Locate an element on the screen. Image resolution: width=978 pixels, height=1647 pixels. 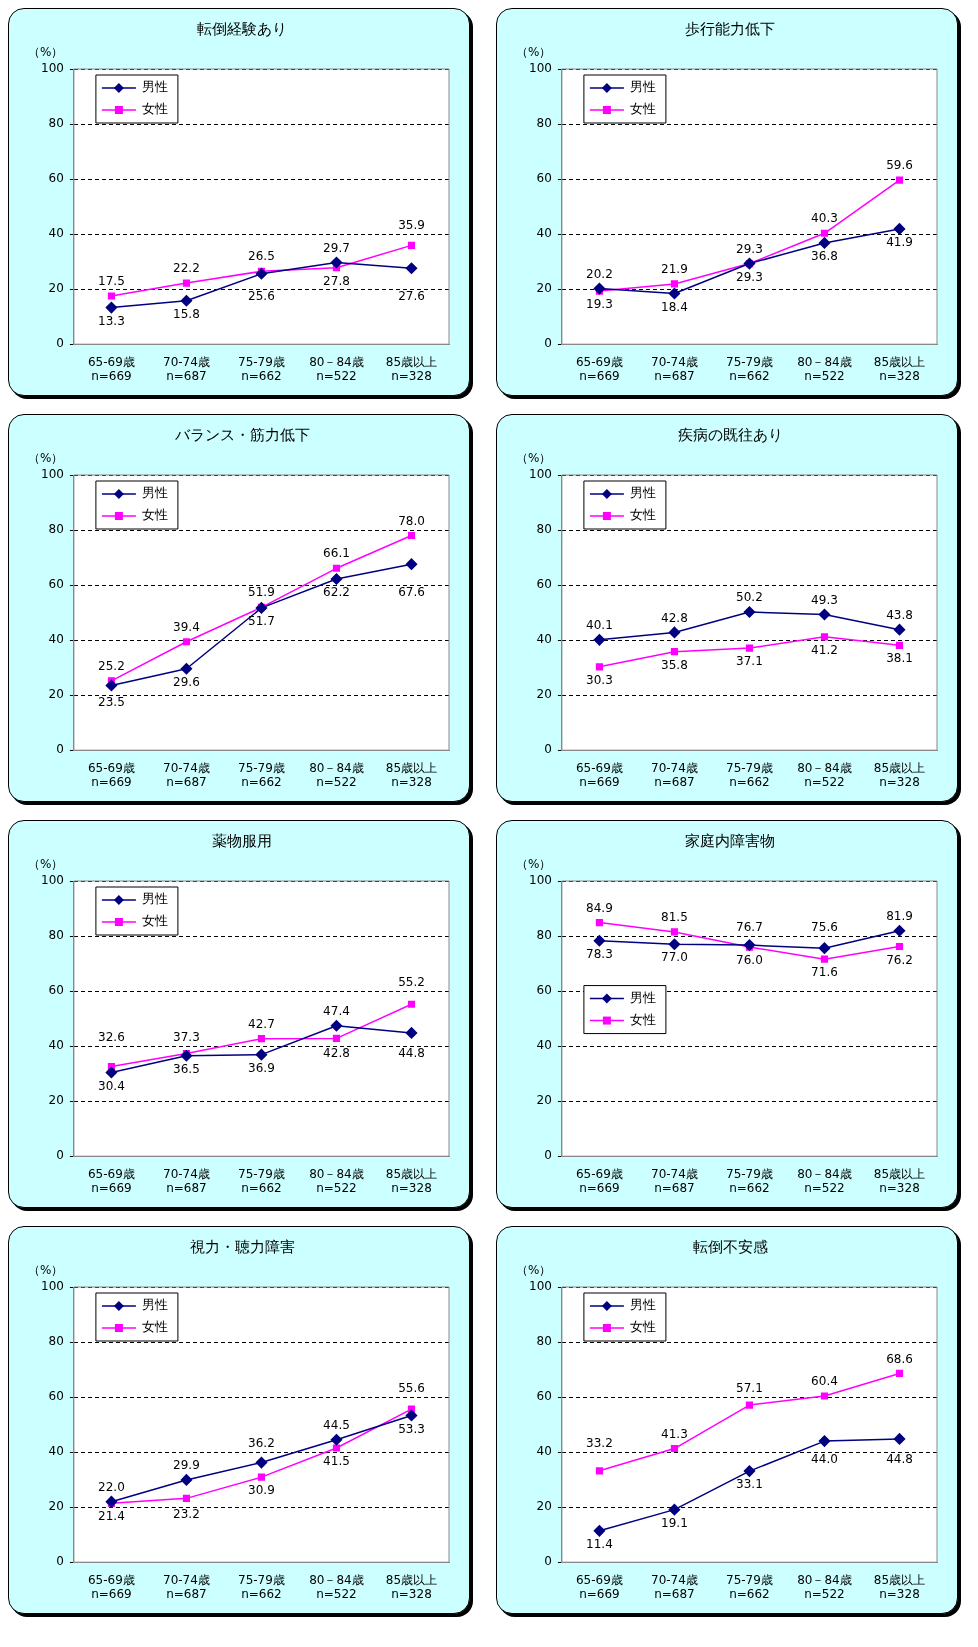
data-label: 33.2 is located at coordinates (599, 1443).